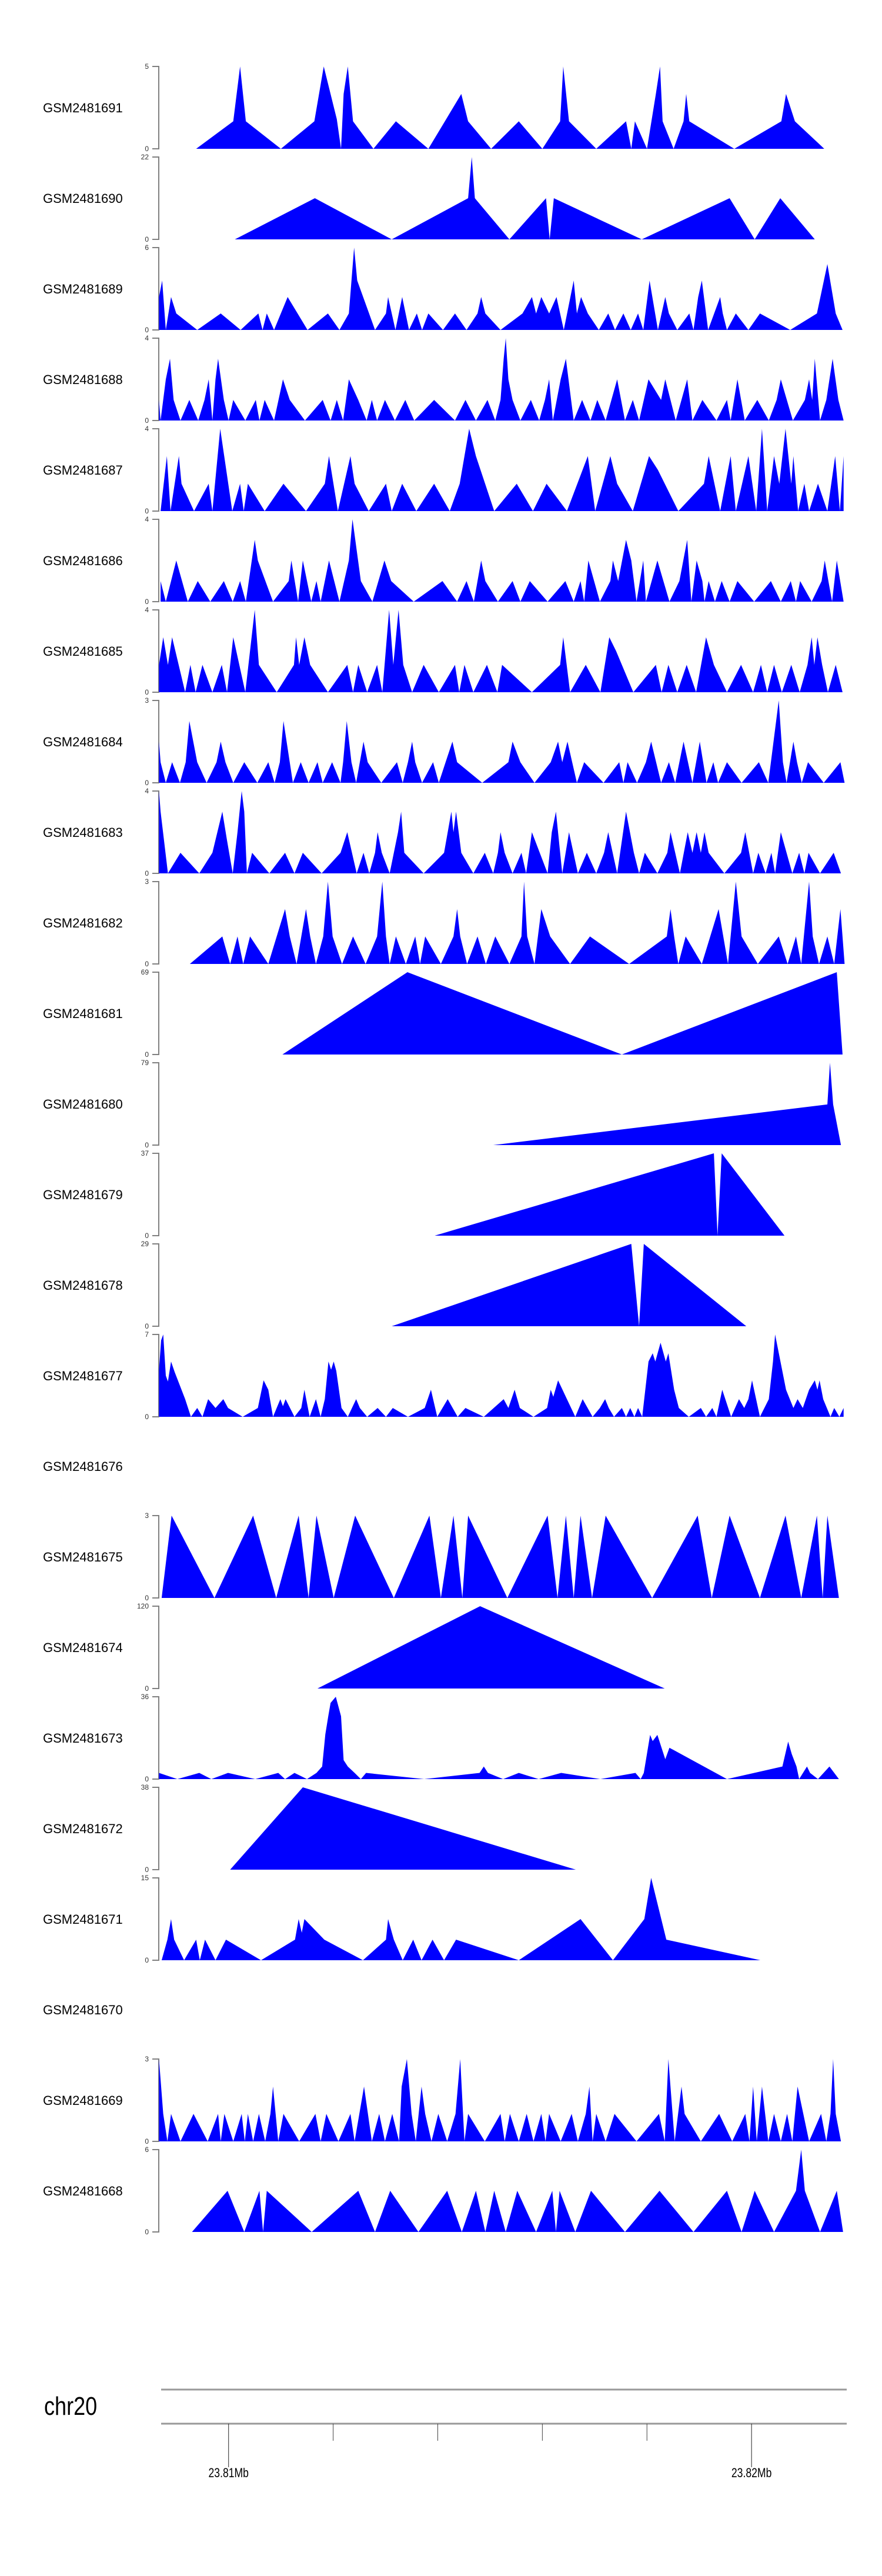  What do you see at coordinates (145, 1153) in the screenshot?
I see `y-axis-max-label: 37` at bounding box center [145, 1153].